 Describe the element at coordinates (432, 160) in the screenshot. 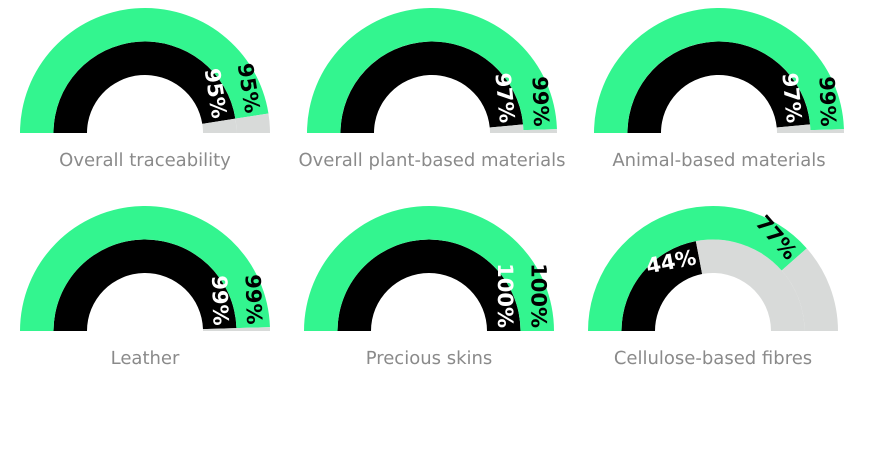

I see `text: Overall plant-based materials` at that location.